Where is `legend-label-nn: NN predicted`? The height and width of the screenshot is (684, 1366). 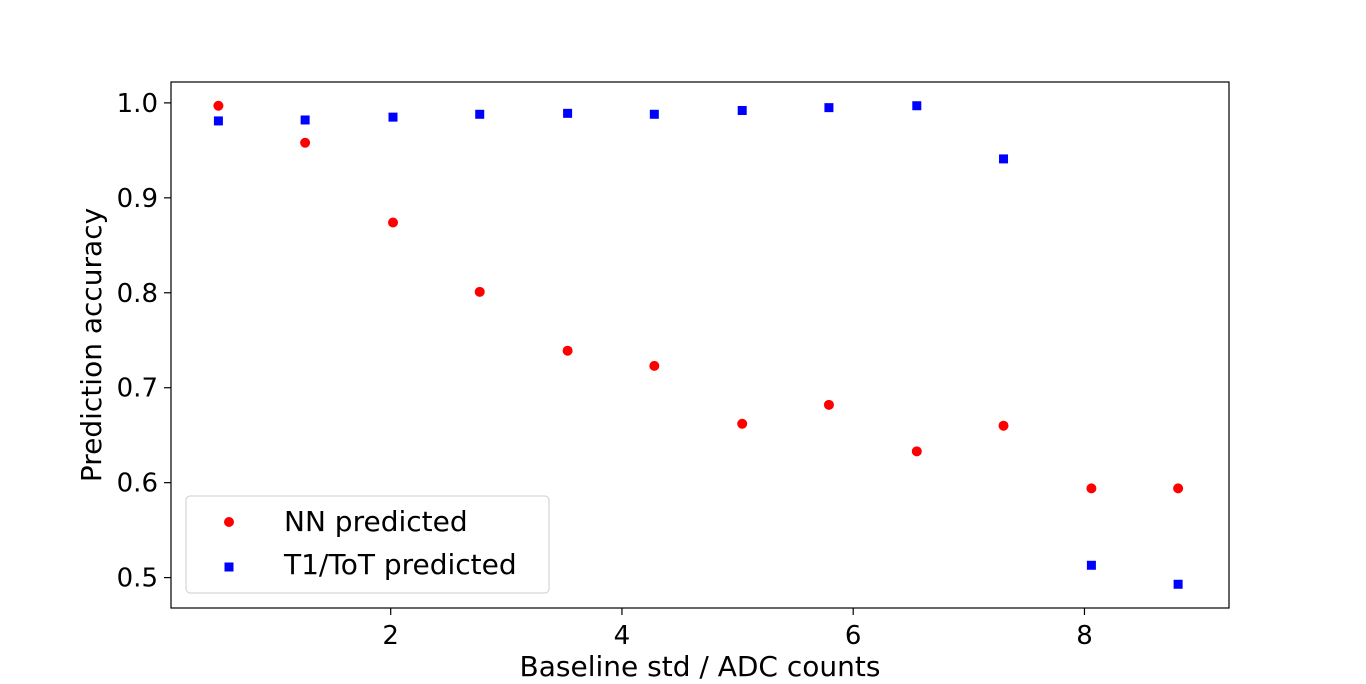 legend-label-nn: NN predicted is located at coordinates (376, 521).